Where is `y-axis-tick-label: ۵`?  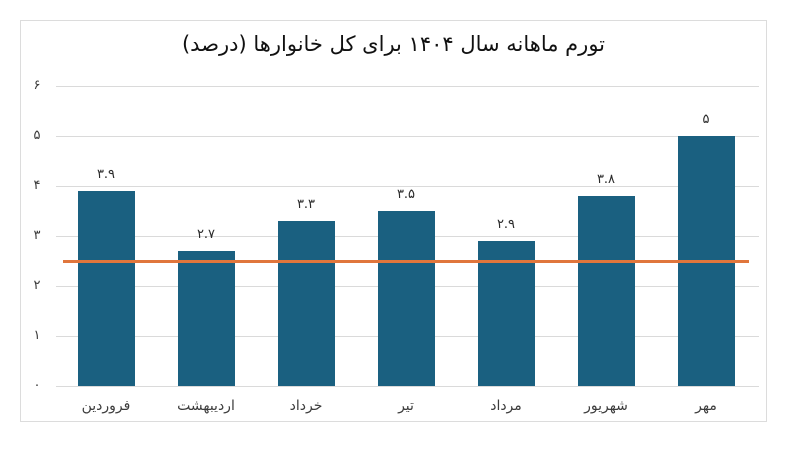 y-axis-tick-label: ۵ is located at coordinates (37, 135).